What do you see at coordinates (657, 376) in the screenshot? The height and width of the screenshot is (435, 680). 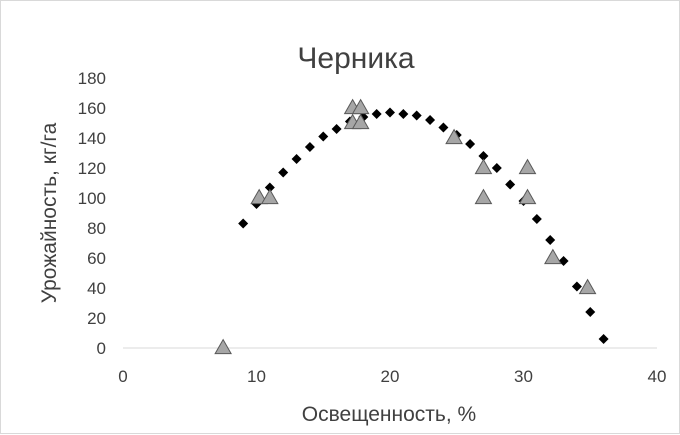 I see `x-tick-label: 40` at bounding box center [657, 376].